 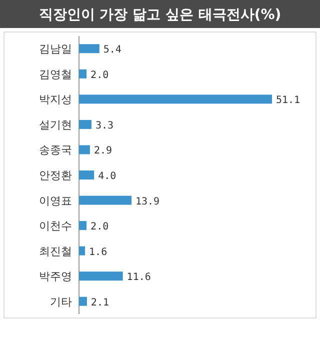 What do you see at coordinates (160, 15) in the screenshot?
I see `chart-title: 직장인이 가장 닮고 싶은 태극전사(%)` at bounding box center [160, 15].